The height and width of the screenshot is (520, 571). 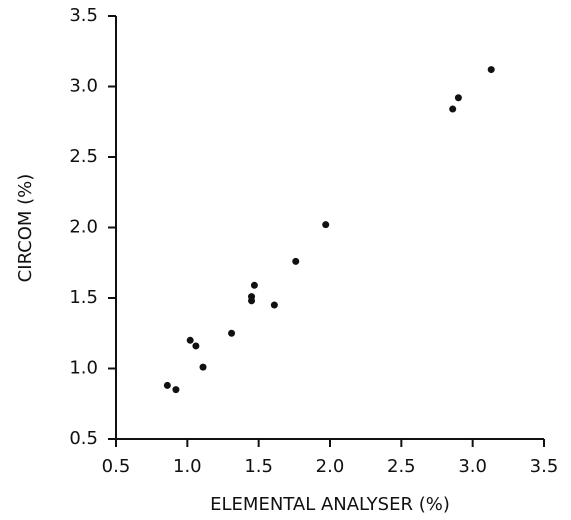 What do you see at coordinates (187, 466) in the screenshot?
I see `x-tick-label: 1.0` at bounding box center [187, 466].